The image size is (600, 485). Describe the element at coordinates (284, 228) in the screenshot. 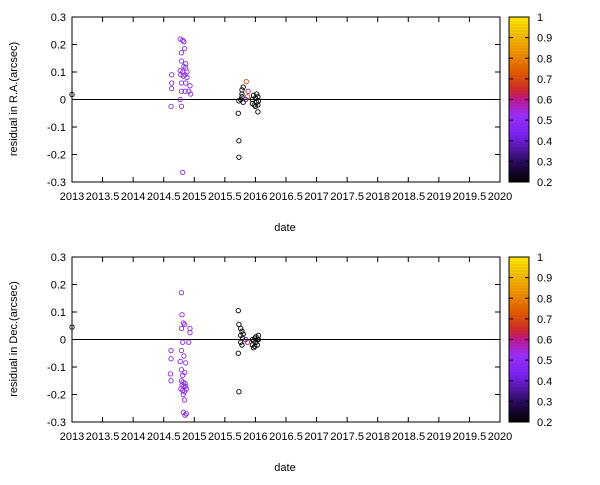

I see `ra-x-axis-label: date` at that location.